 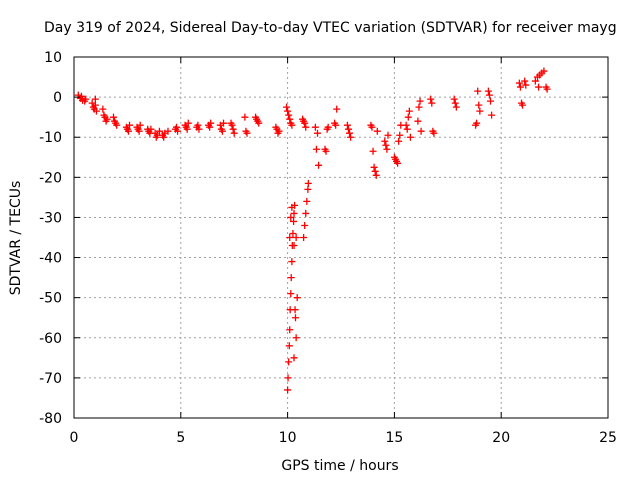 What do you see at coordinates (50, 218) in the screenshot?
I see `y-tick-label: -30` at bounding box center [50, 218].